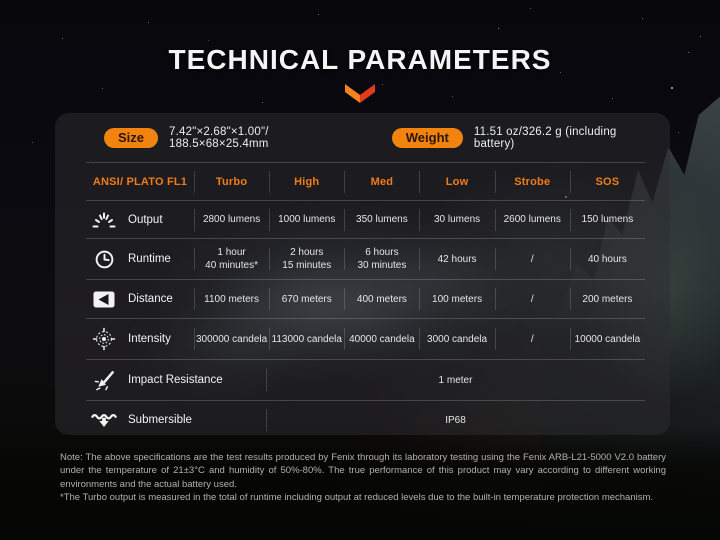 Image resolution: width=720 pixels, height=540 pixels. What do you see at coordinates (140, 181) in the screenshot?
I see `header-ansi-plato: ANSI/ PLATO FL1` at bounding box center [140, 181].